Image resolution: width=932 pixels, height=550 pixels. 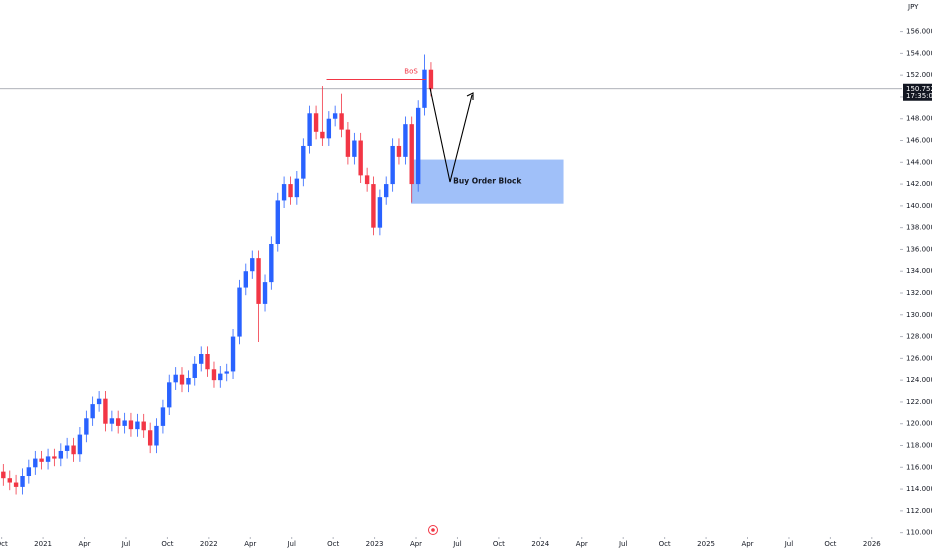 I want to click on y-tick-label: 114.000, so click(x=919, y=489).